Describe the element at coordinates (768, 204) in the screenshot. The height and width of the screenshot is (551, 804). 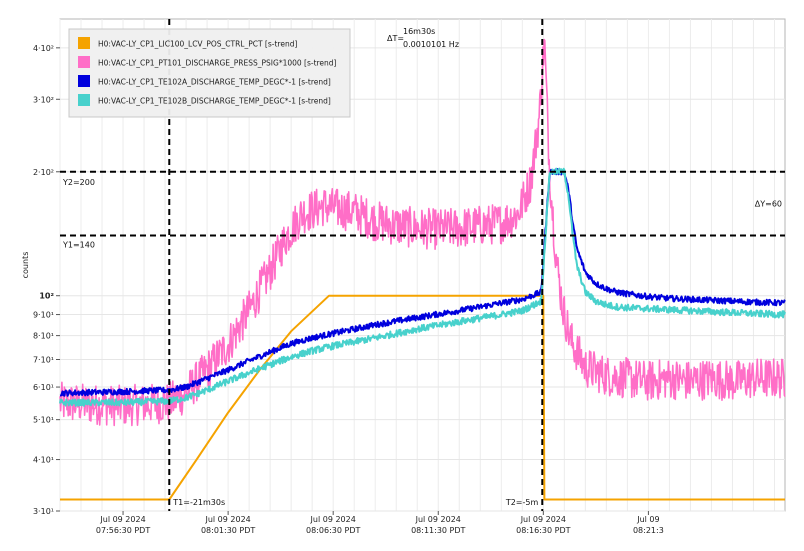
I see `delta-y-label: ΔY=60` at that location.